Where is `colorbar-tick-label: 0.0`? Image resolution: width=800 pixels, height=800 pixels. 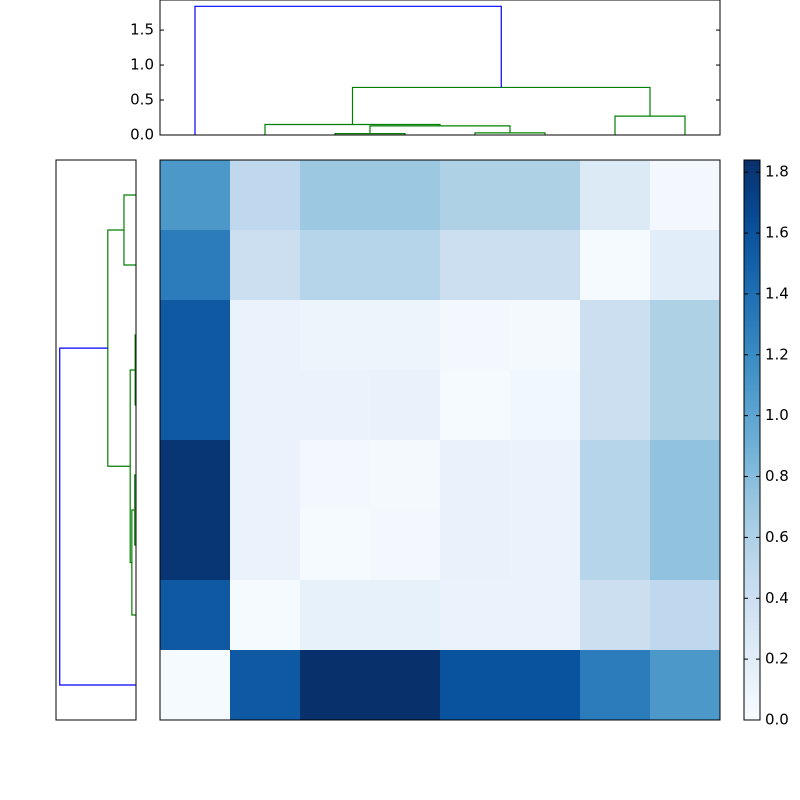 colorbar-tick-label: 0.0 is located at coordinates (777, 720).